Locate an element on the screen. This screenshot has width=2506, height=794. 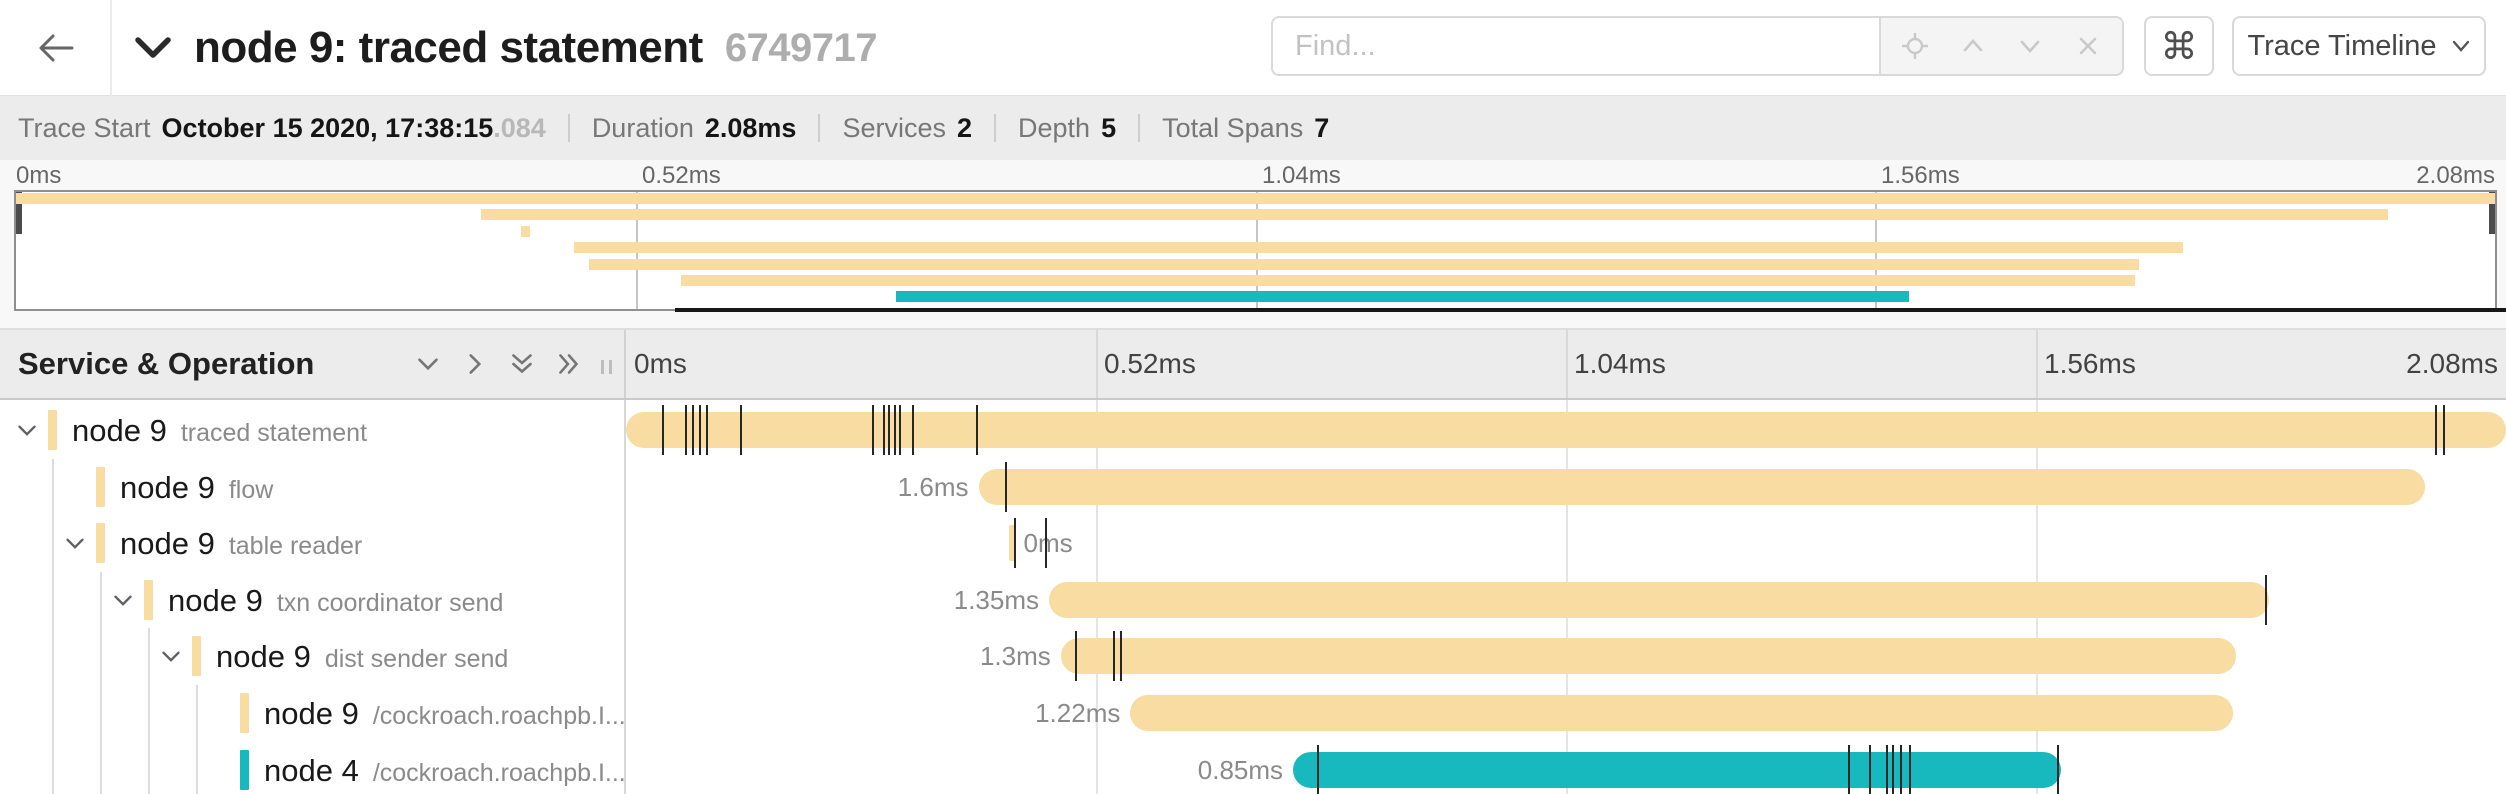
collapse-all-icon is located at coordinates (522, 364).